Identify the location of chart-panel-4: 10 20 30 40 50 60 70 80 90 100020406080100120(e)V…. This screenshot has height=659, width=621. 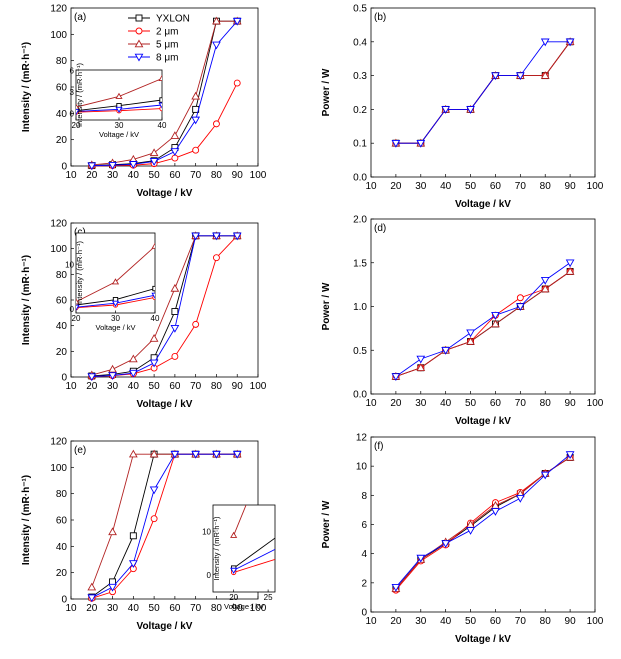
(148, 534).